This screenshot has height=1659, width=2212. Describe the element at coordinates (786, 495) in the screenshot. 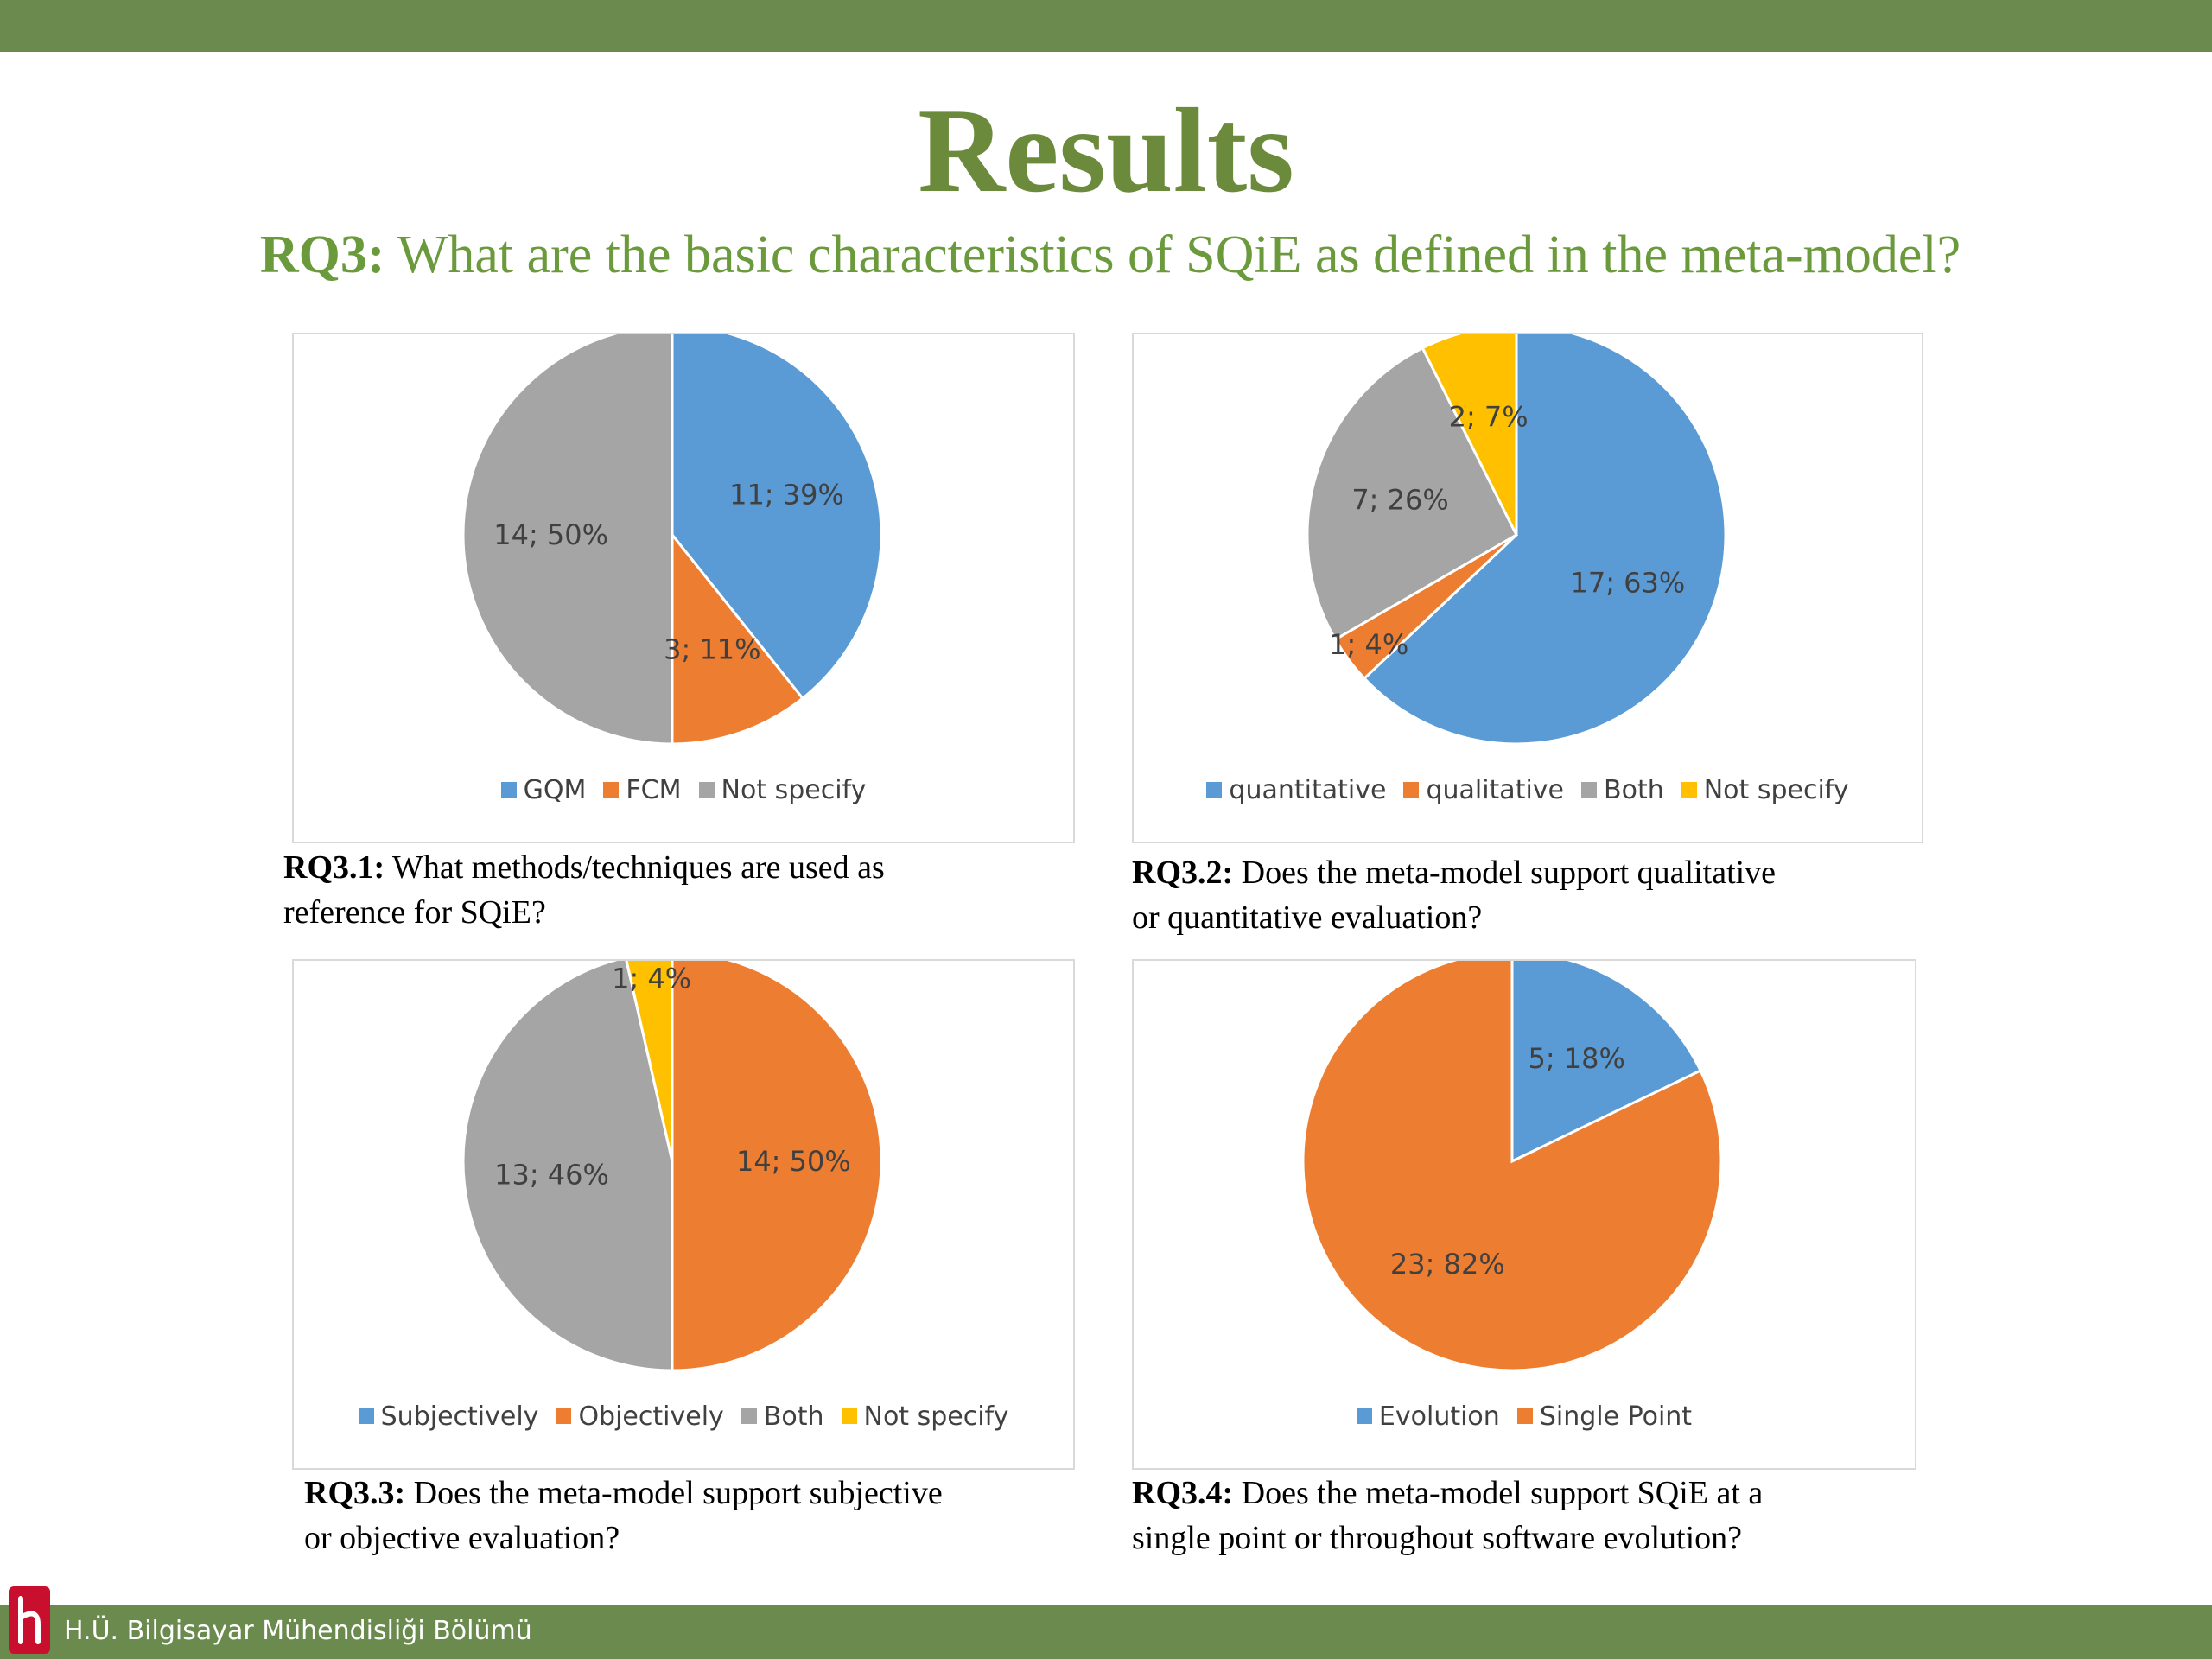

I see `pie-data-label: 11; 39%` at that location.